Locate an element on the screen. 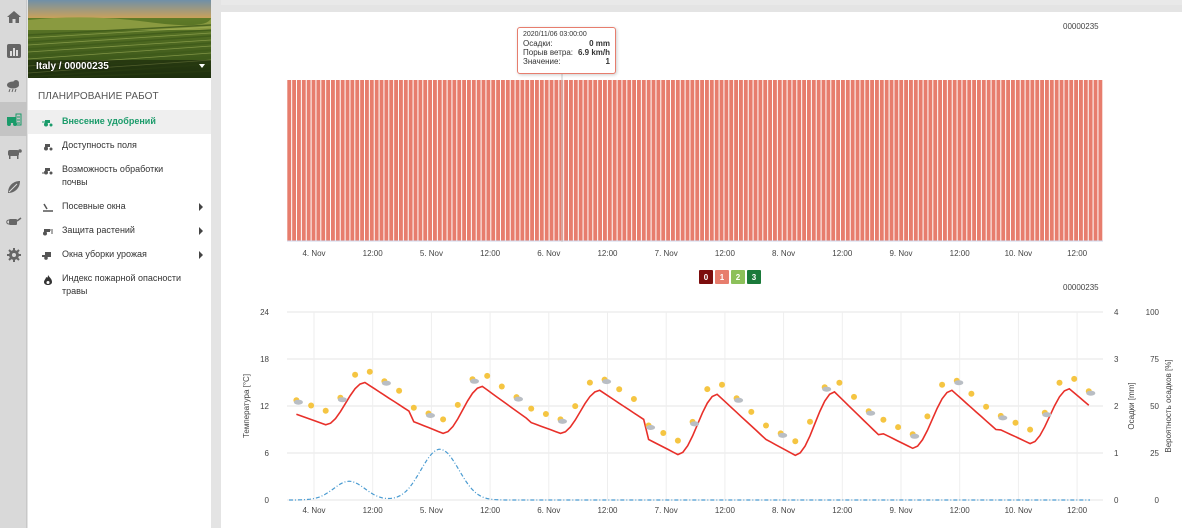 This screenshot has width=1182, height=528. home-nav is located at coordinates (13, 17).